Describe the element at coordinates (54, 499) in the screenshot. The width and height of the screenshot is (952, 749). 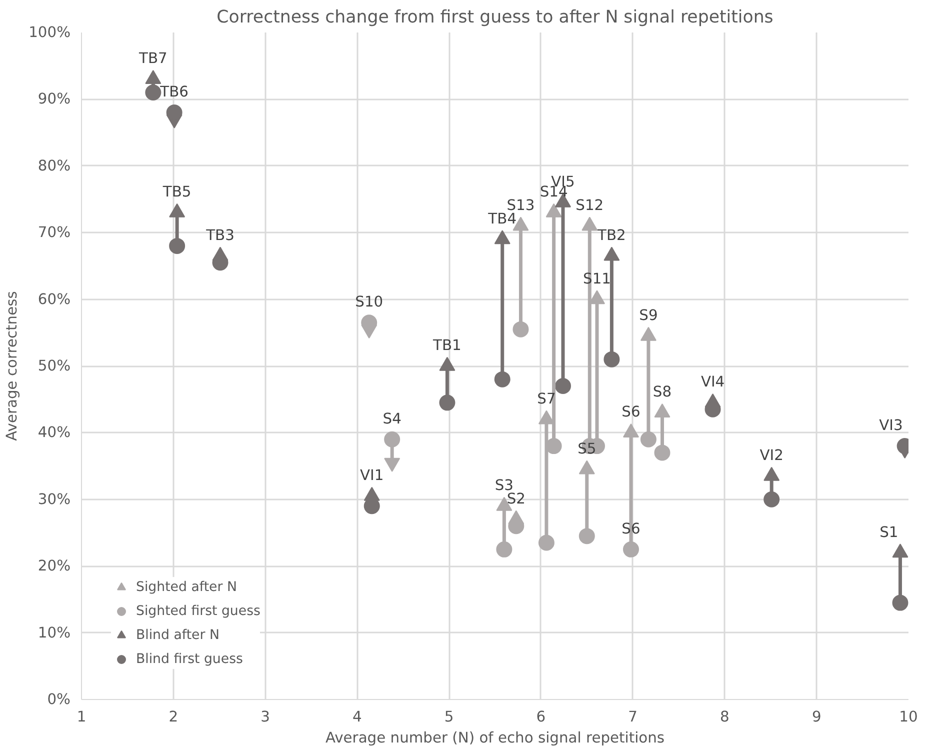
I see `y-tick-label: 30%` at that location.